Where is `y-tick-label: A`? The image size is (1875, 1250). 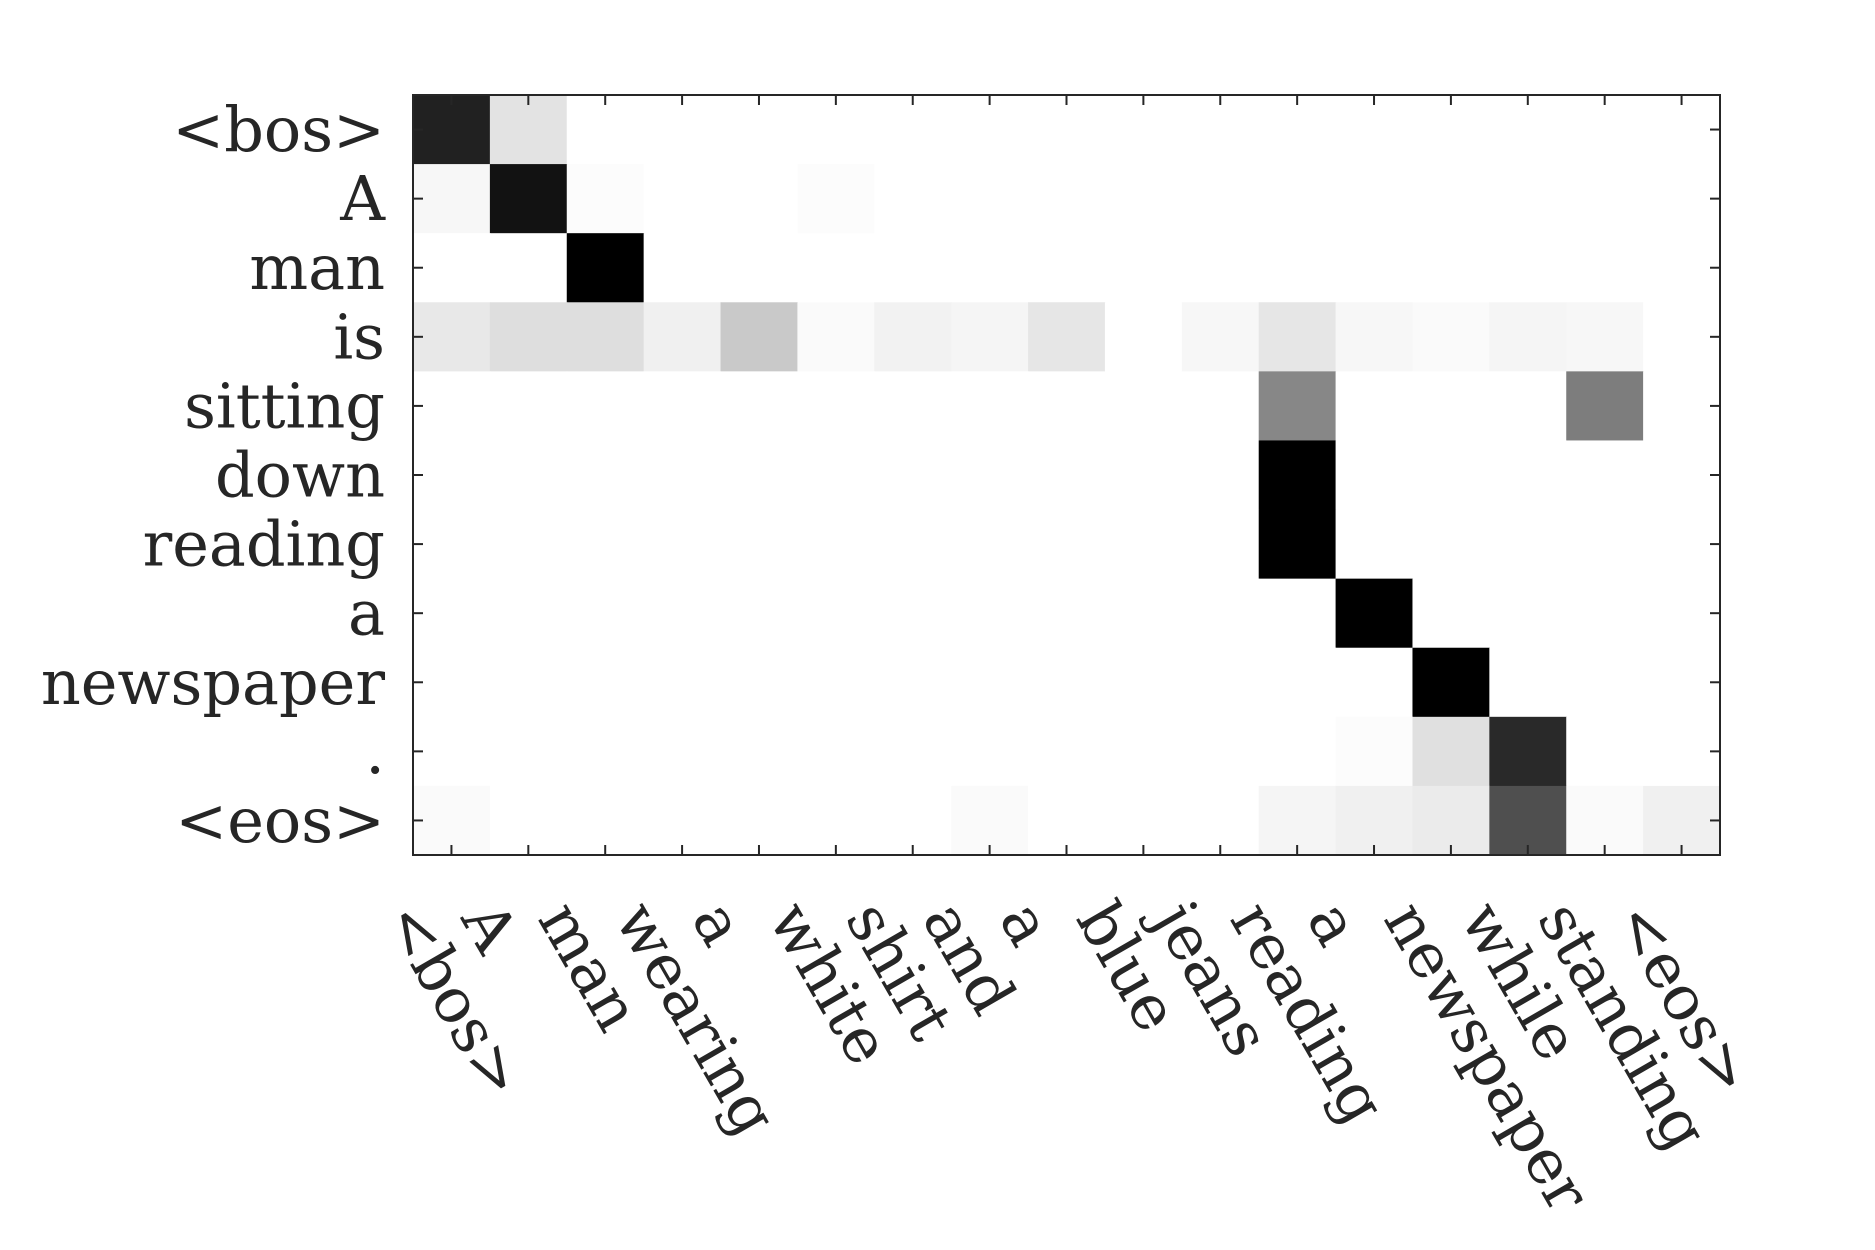
y-tick-label: A is located at coordinates (362, 198).